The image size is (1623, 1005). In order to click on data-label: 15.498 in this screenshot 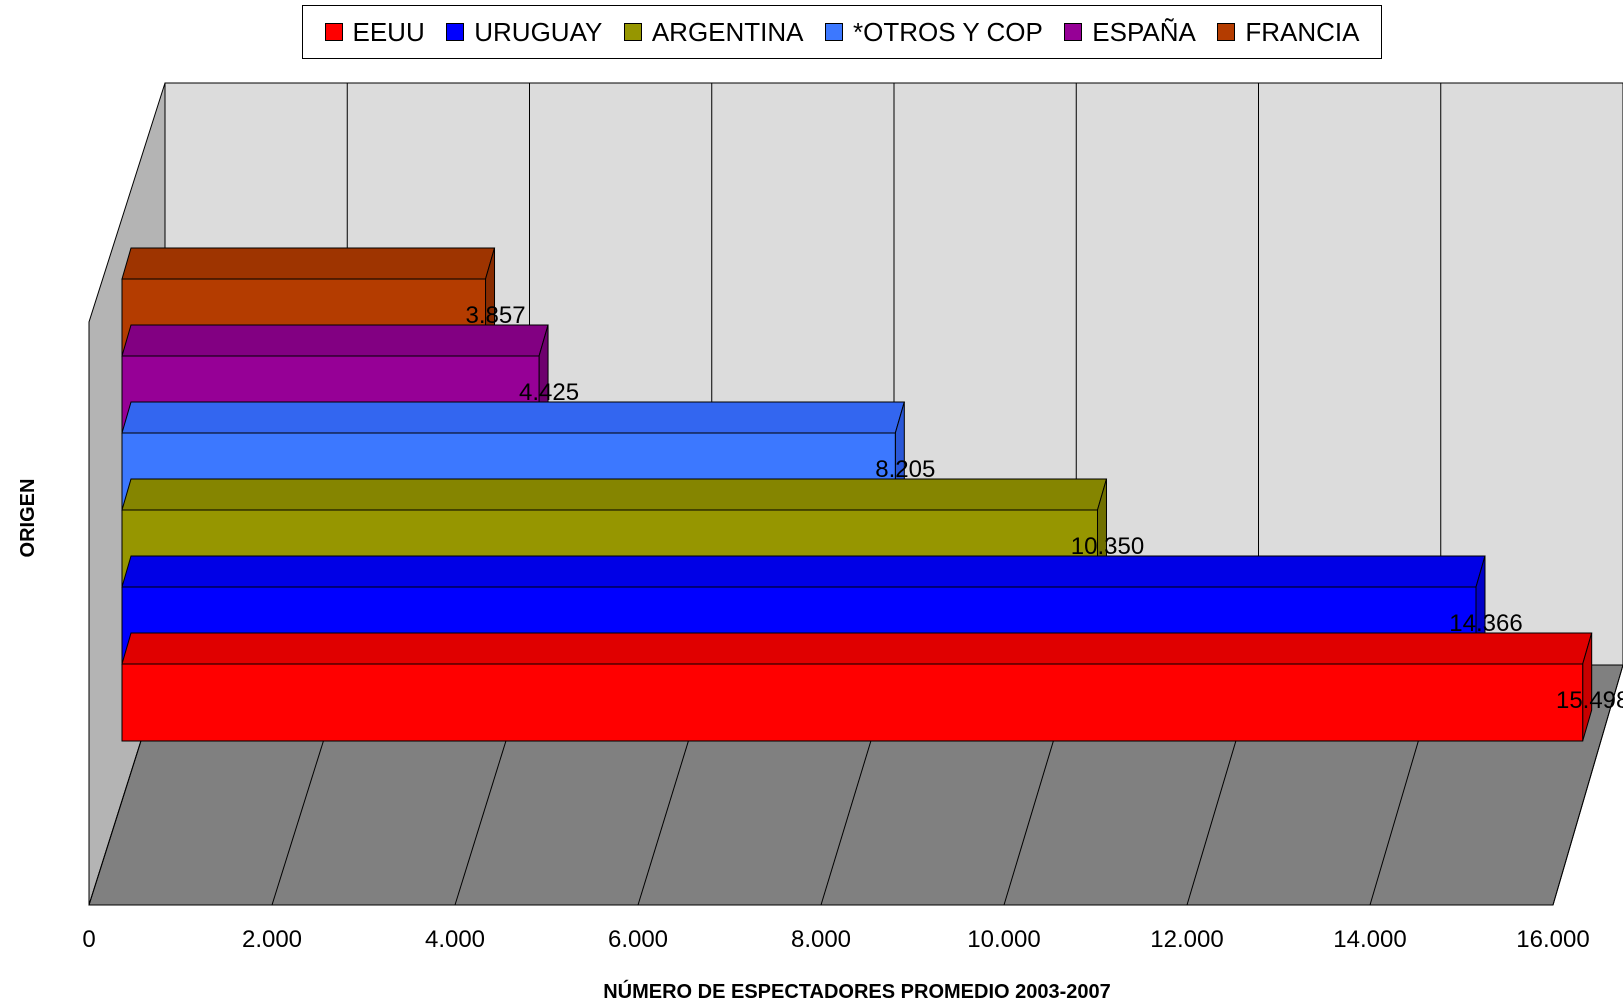, I will do `click(1589, 700)`.